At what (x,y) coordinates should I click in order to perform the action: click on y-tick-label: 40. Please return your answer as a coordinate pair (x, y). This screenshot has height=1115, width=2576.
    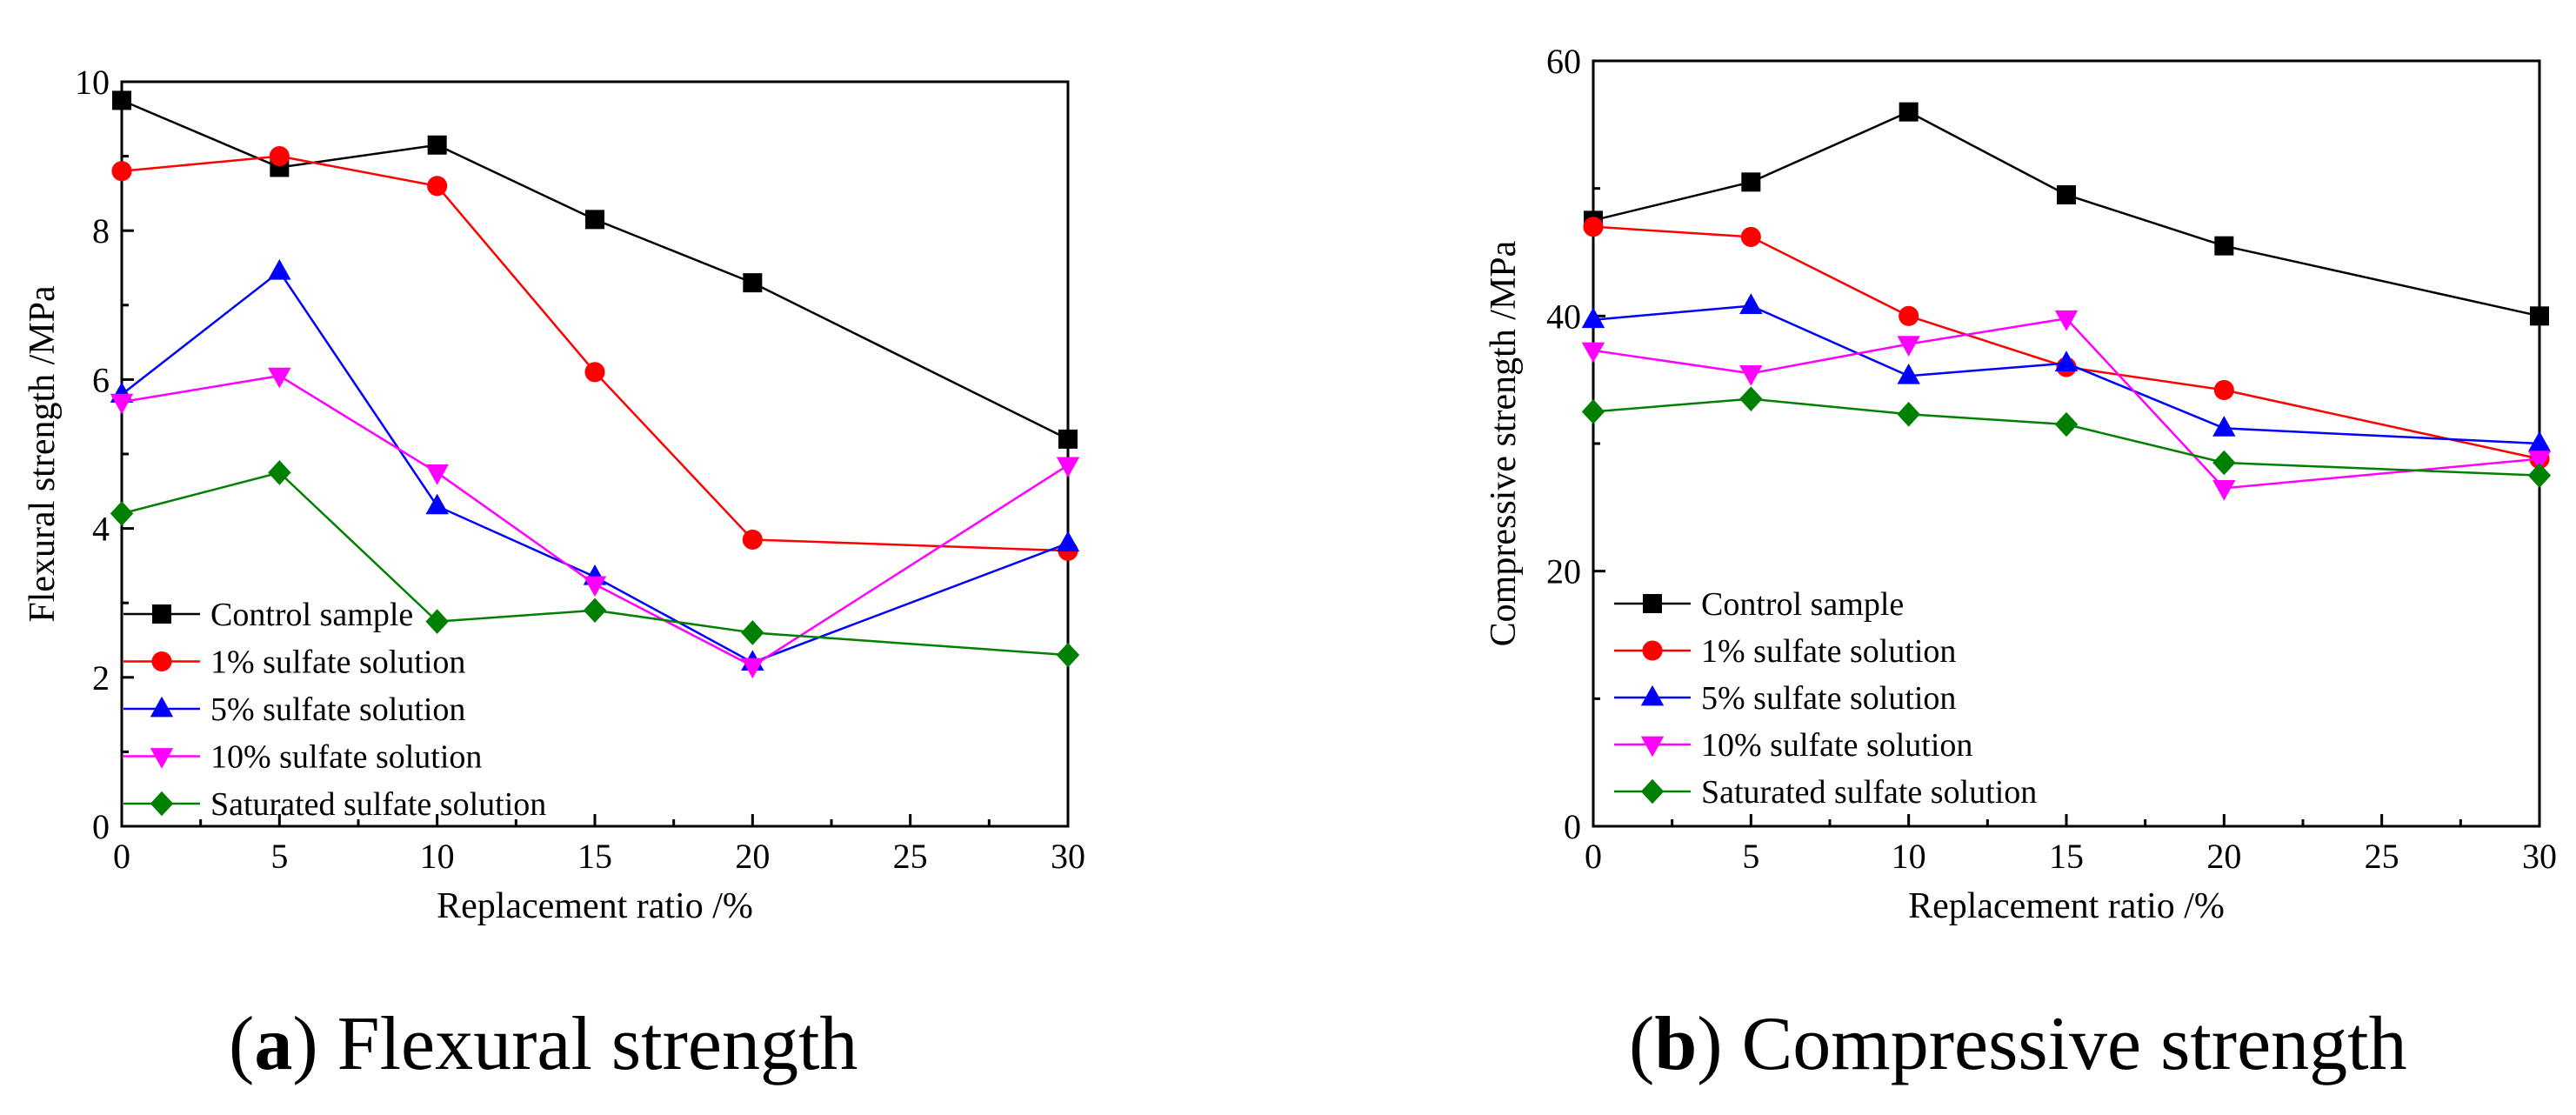
    Looking at the image, I should click on (1563, 316).